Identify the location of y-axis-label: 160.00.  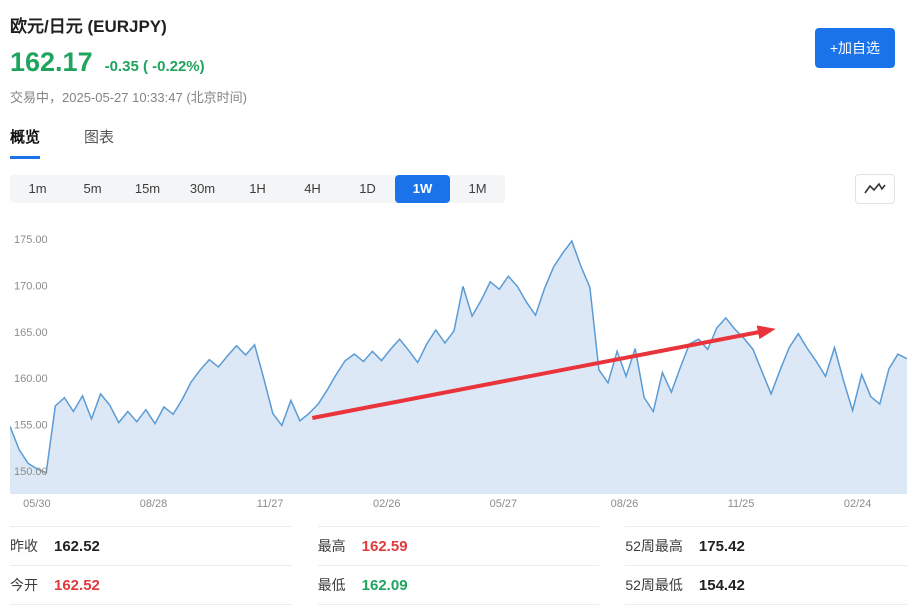
(31, 379).